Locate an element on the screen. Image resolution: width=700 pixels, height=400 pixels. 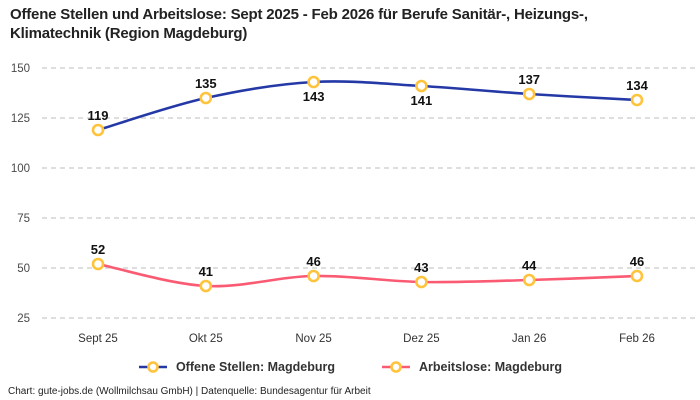
x-axis-label: Sept 25 is located at coordinates (98, 339).